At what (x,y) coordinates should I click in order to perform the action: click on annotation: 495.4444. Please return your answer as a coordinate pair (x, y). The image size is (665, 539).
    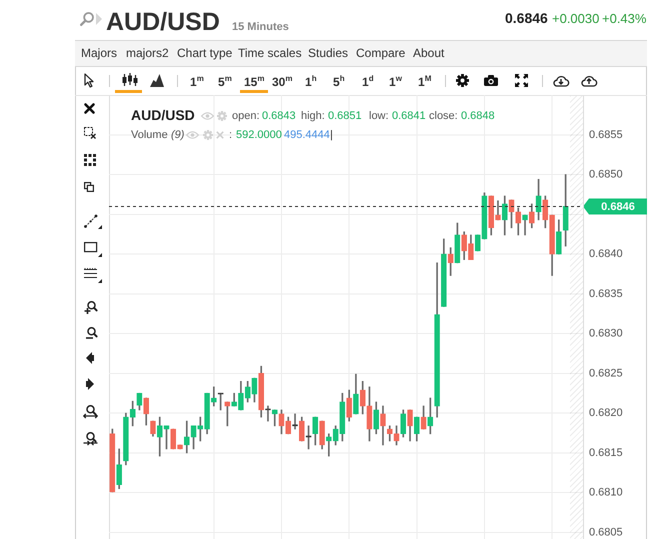
    Looking at the image, I should click on (307, 134).